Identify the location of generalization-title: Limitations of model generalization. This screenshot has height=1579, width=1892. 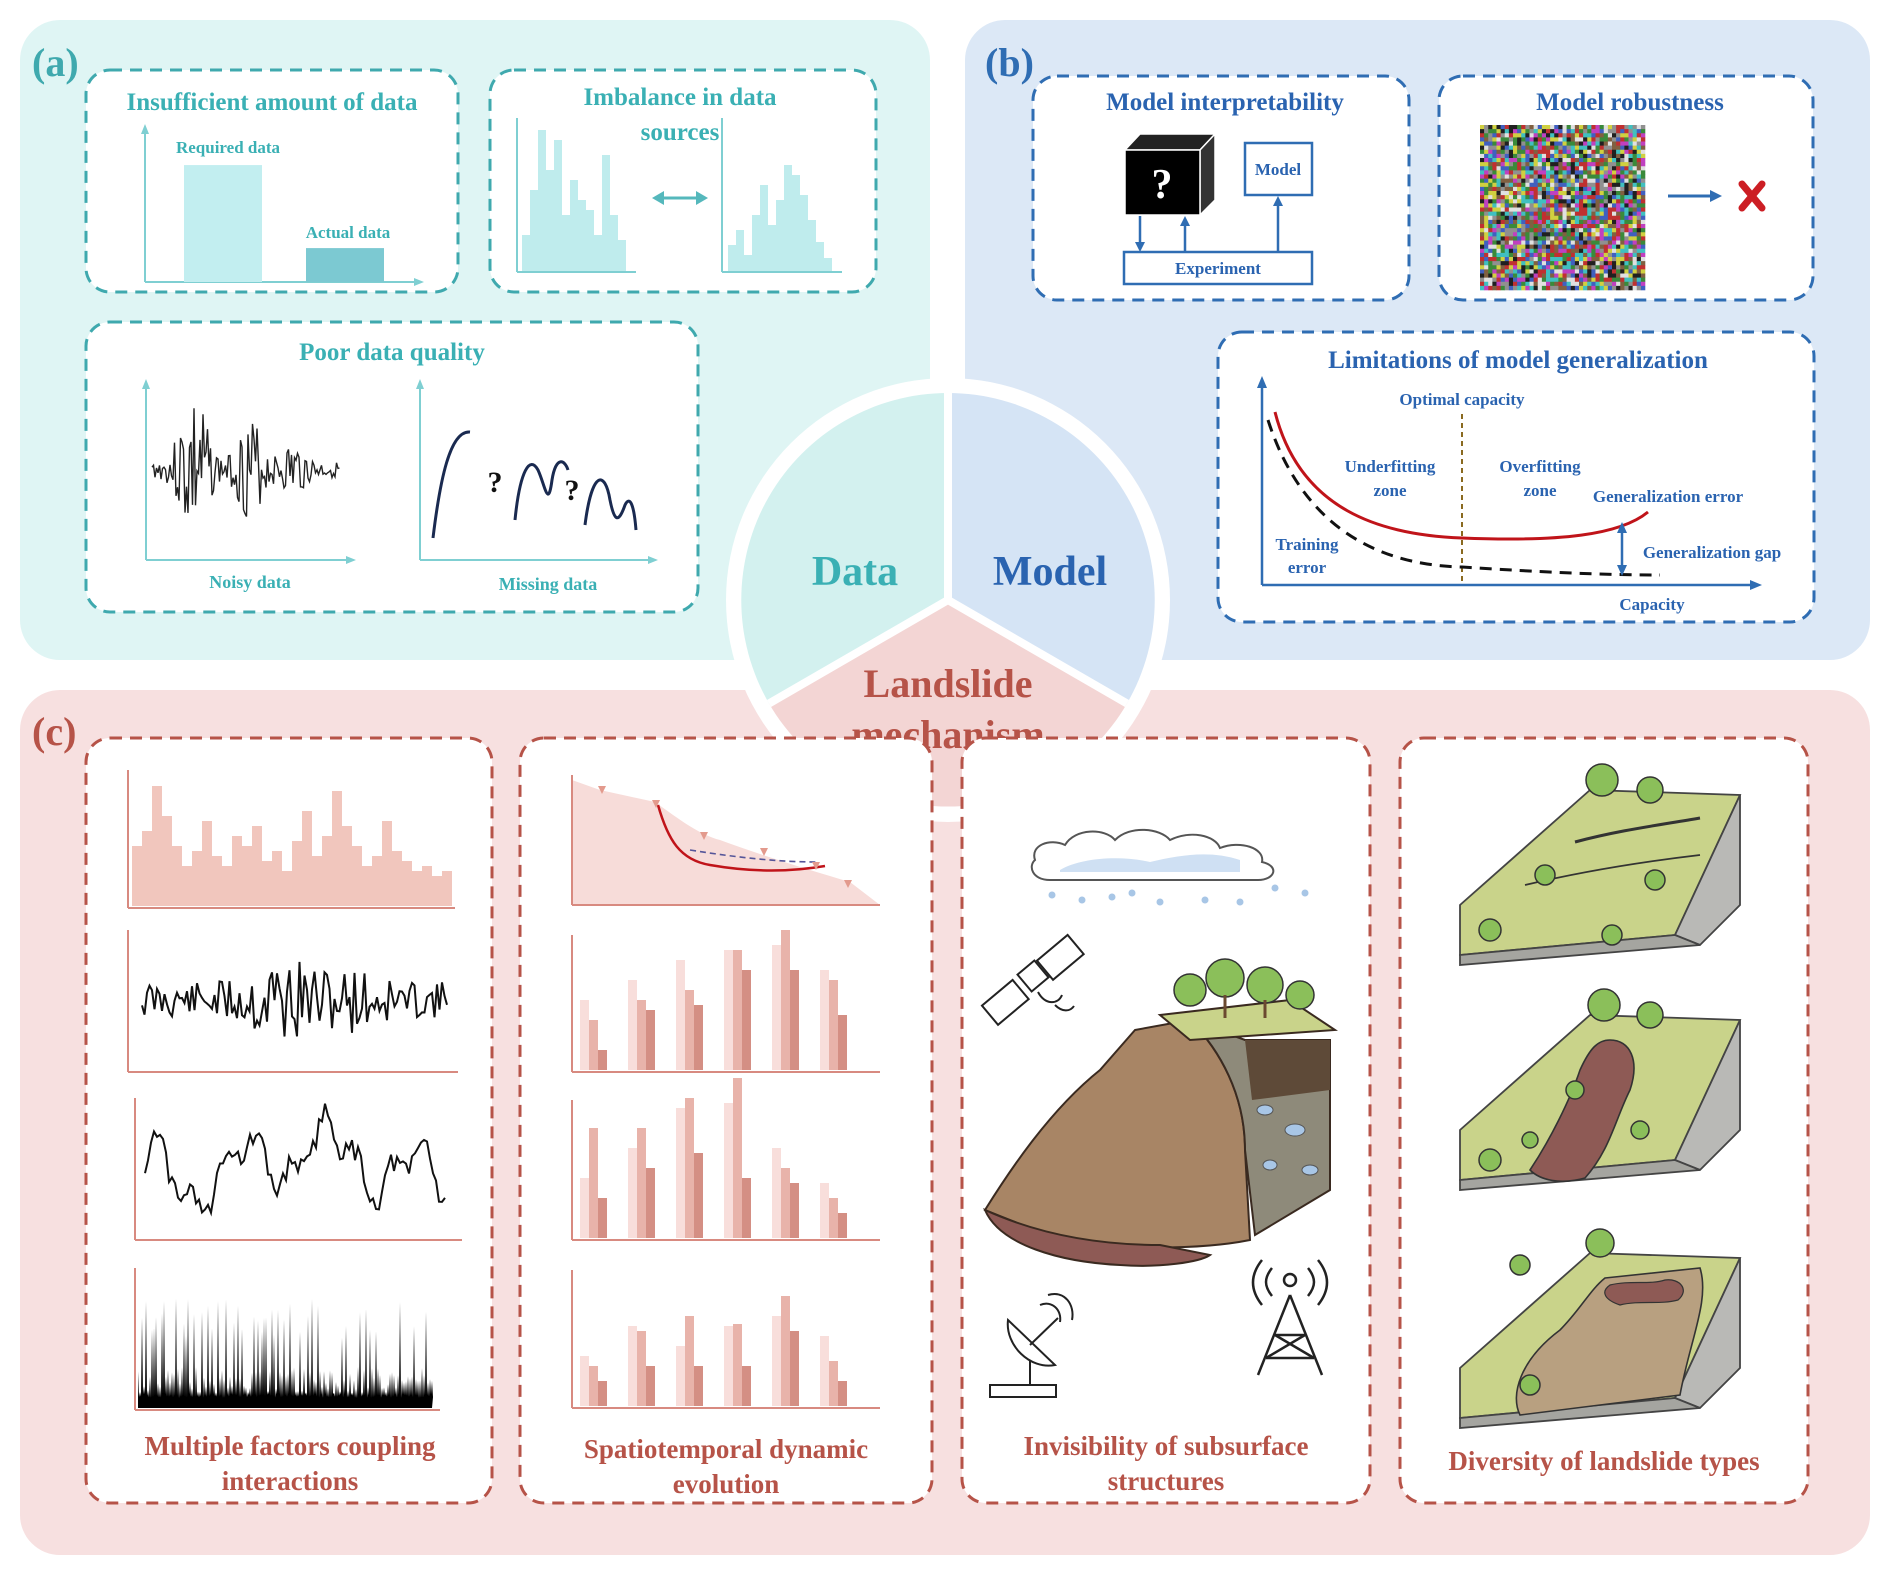
(1518, 360).